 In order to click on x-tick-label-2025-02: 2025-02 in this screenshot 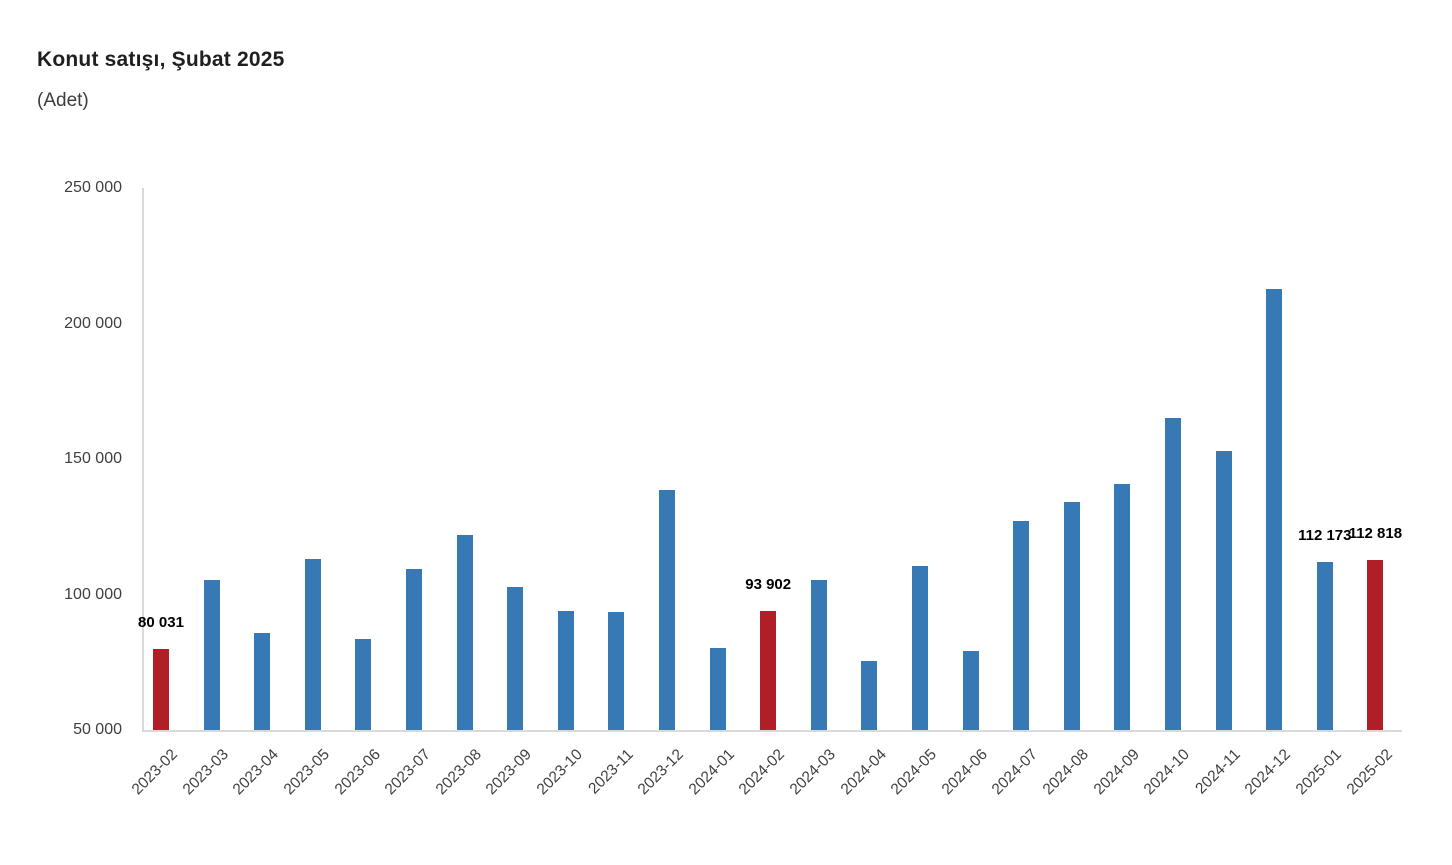, I will do `click(1329, 772)`.